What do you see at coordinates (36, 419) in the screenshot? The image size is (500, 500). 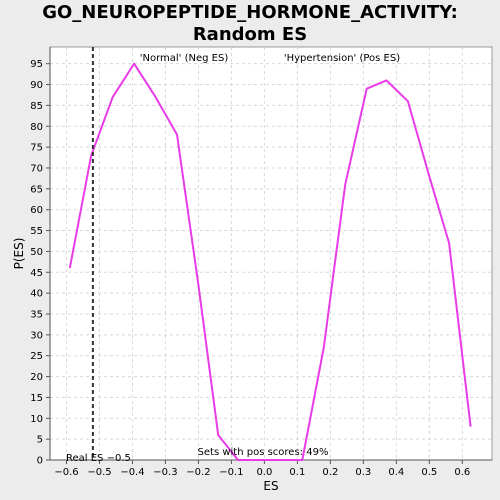 I see `y-tick-label: 10` at bounding box center [36, 419].